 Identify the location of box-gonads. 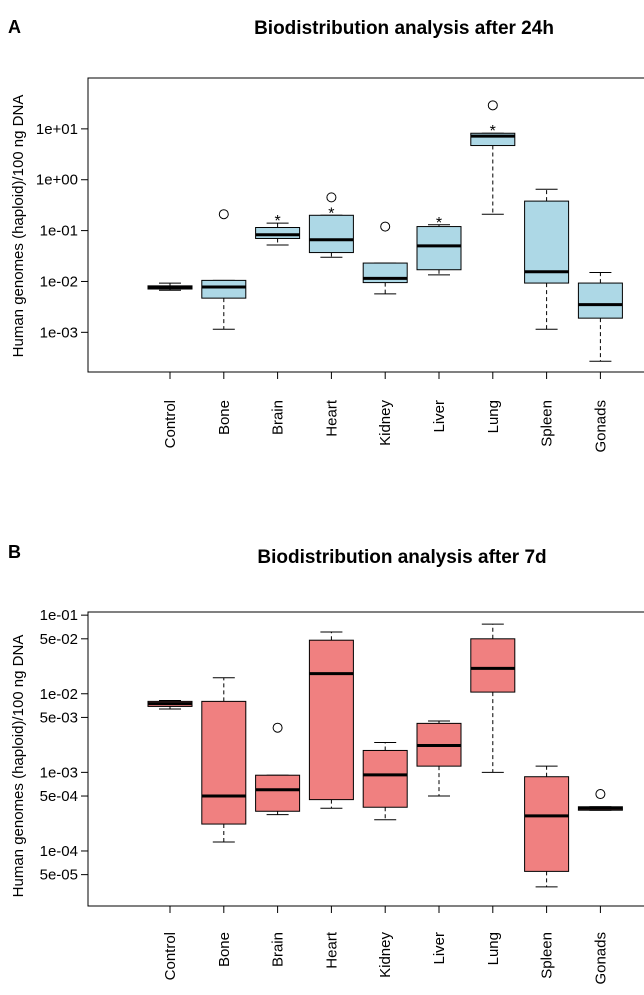
(600, 300).